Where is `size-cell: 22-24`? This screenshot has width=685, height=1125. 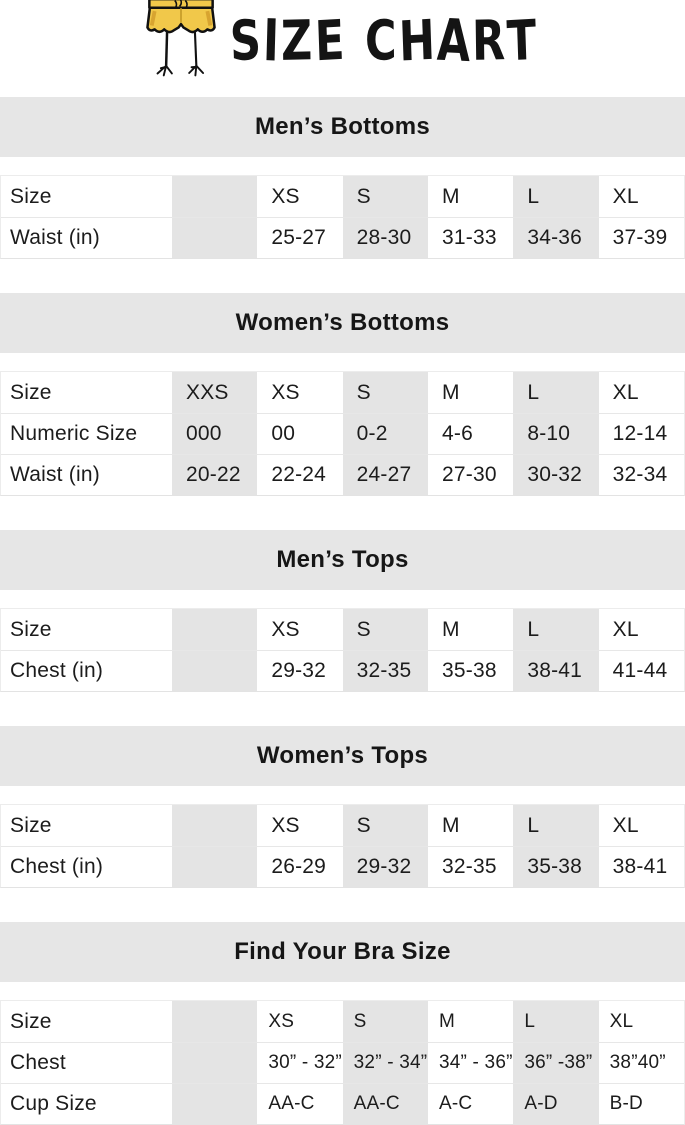
size-cell: 22-24 is located at coordinates (300, 474).